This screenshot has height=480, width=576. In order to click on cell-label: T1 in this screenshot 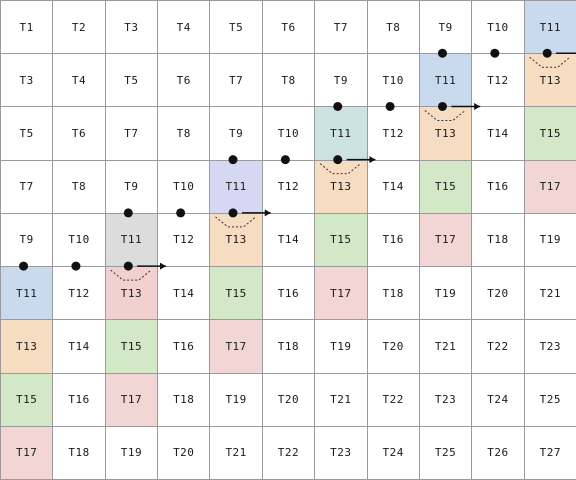, I will do `click(26, 27)`.